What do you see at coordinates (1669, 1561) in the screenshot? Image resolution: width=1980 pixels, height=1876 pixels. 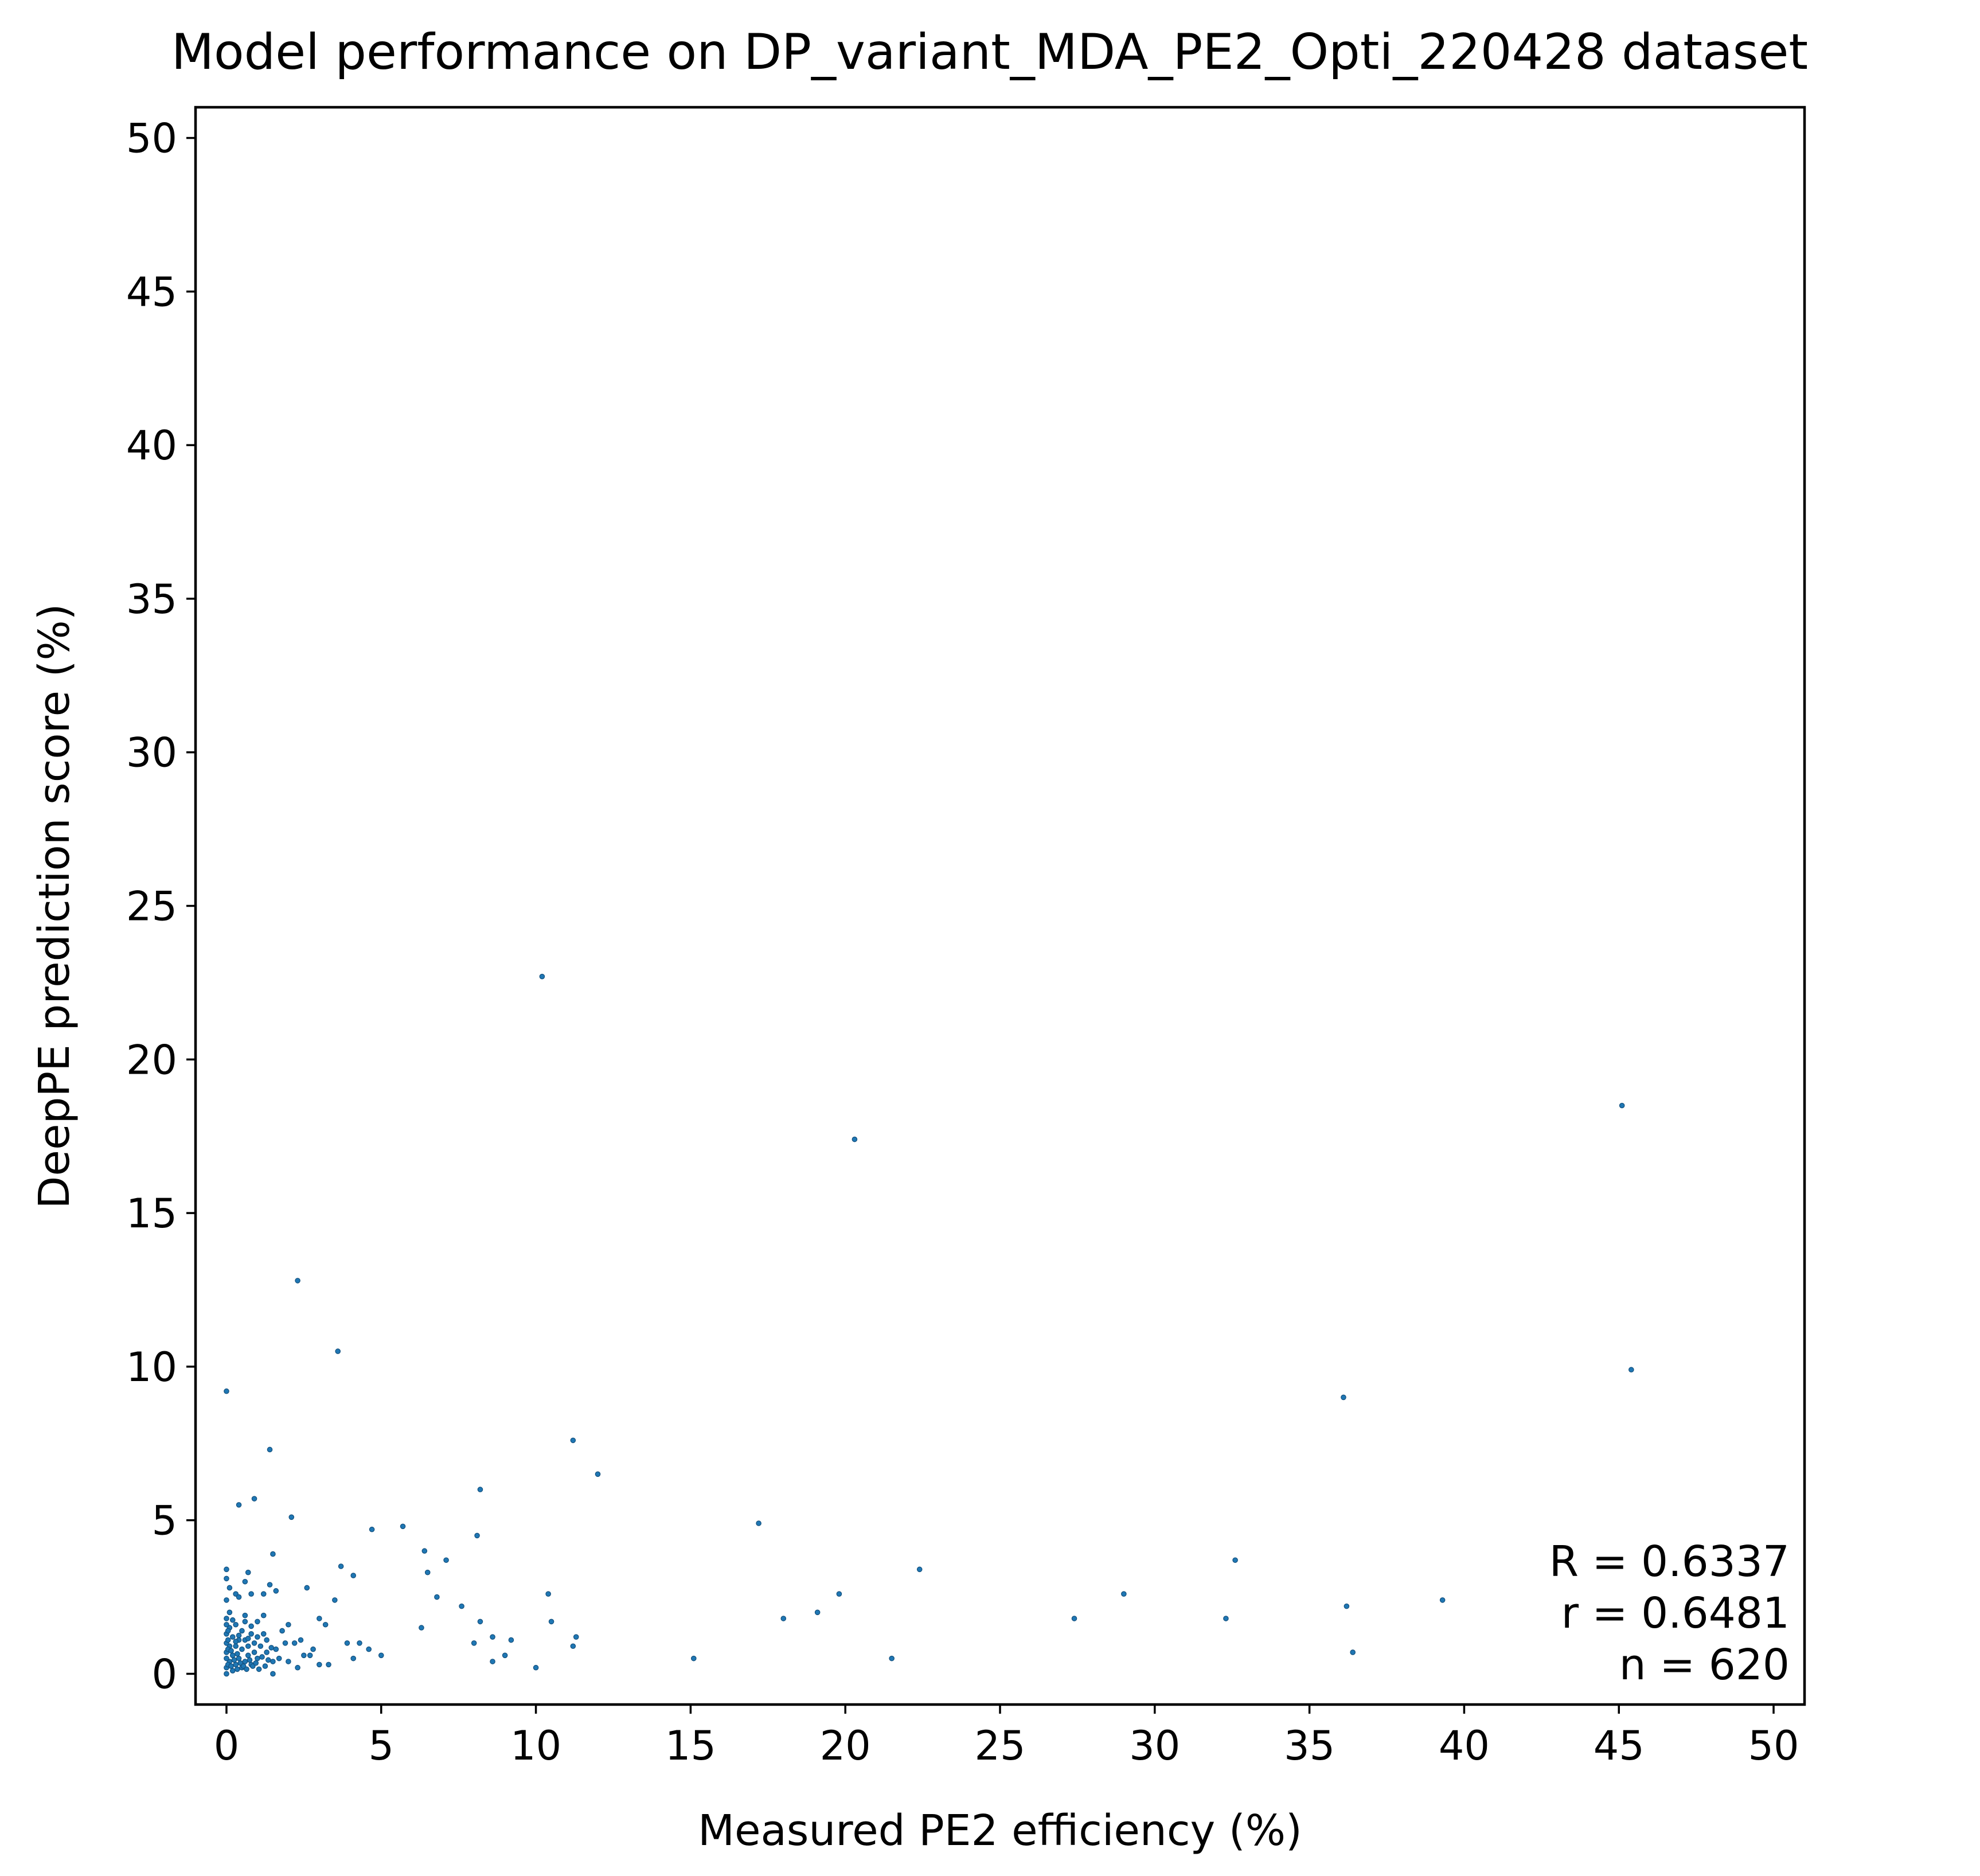 I see `stat-pearson-r: R = 0.6337` at bounding box center [1669, 1561].